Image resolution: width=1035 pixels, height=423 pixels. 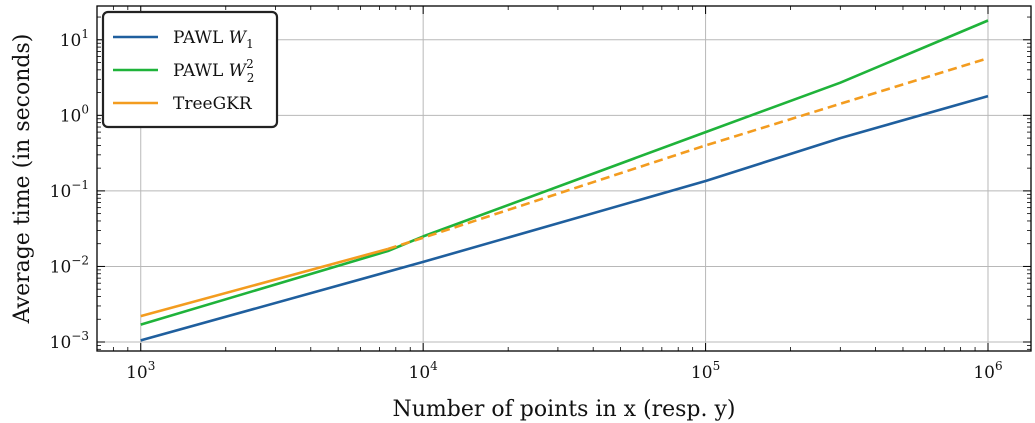 I want to click on legend-box, so click(x=190, y=69).